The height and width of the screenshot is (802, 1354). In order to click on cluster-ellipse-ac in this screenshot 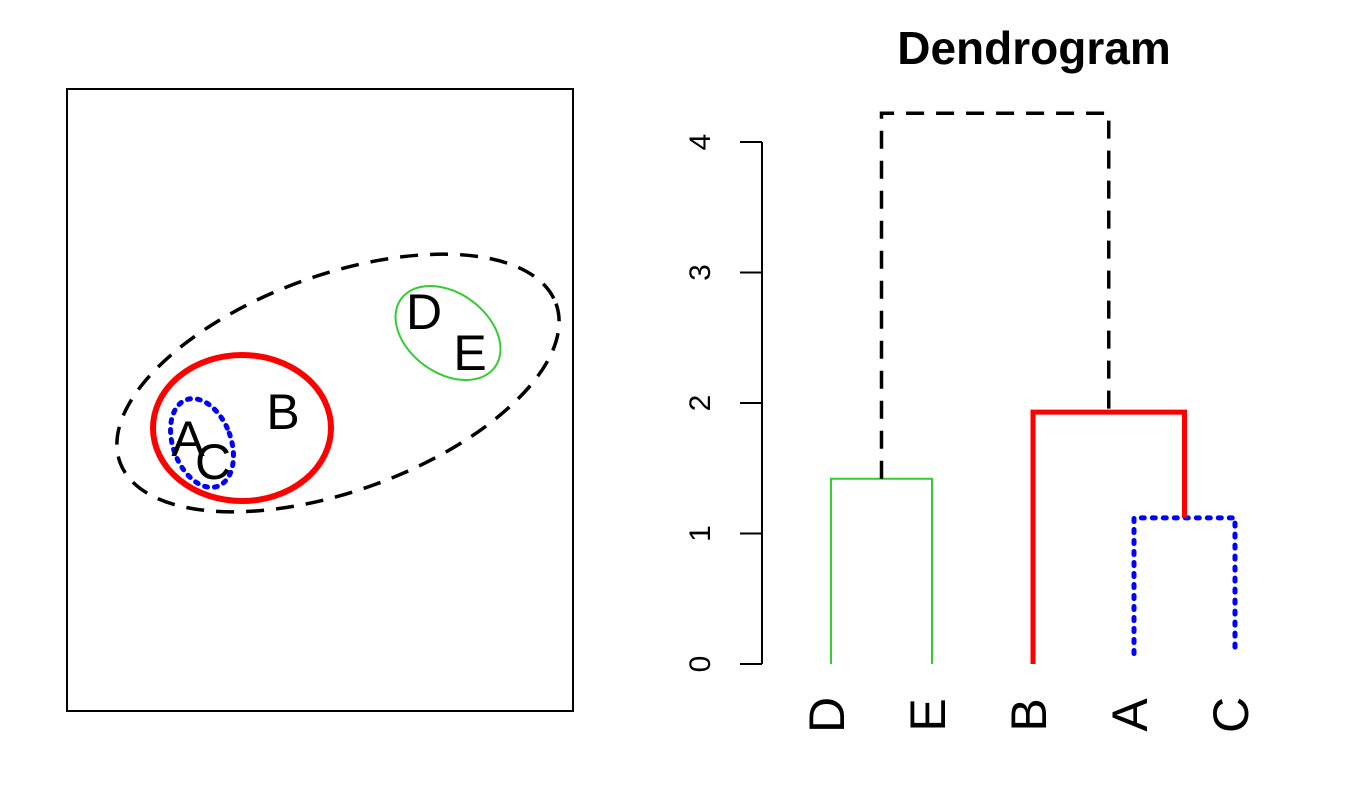, I will do `click(202, 443)`.